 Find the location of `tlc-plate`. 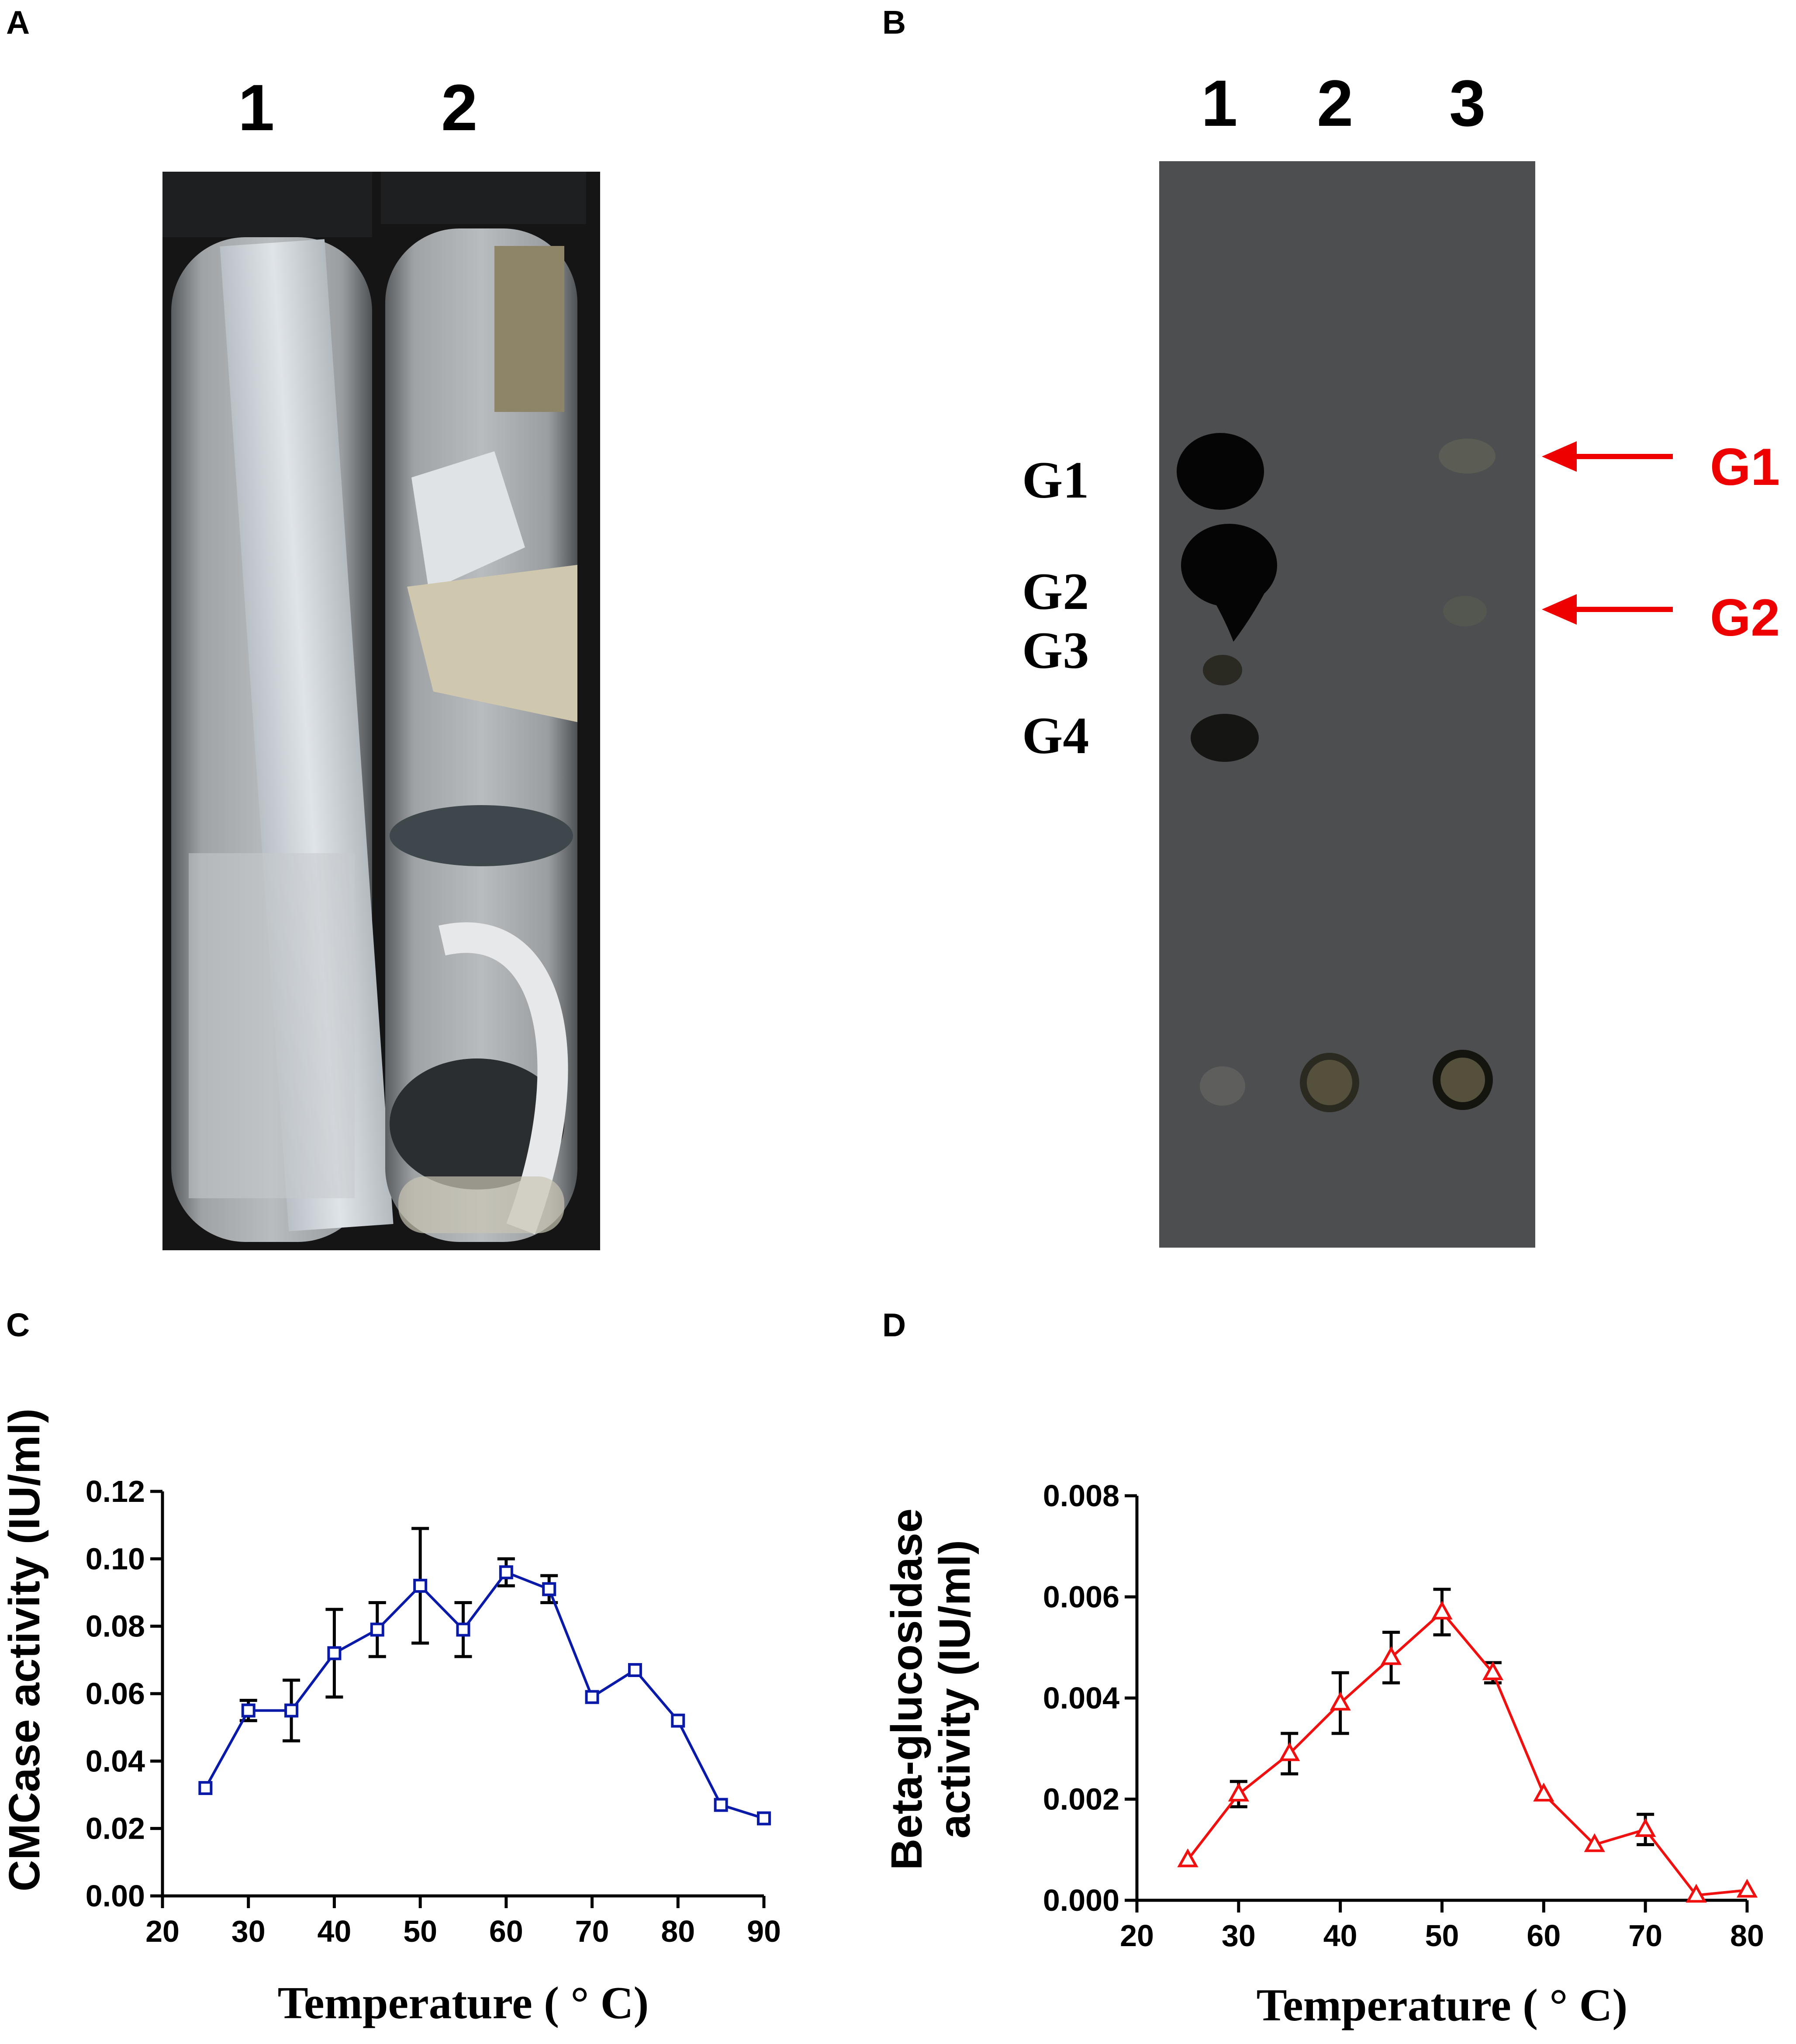

tlc-plate is located at coordinates (1347, 704).